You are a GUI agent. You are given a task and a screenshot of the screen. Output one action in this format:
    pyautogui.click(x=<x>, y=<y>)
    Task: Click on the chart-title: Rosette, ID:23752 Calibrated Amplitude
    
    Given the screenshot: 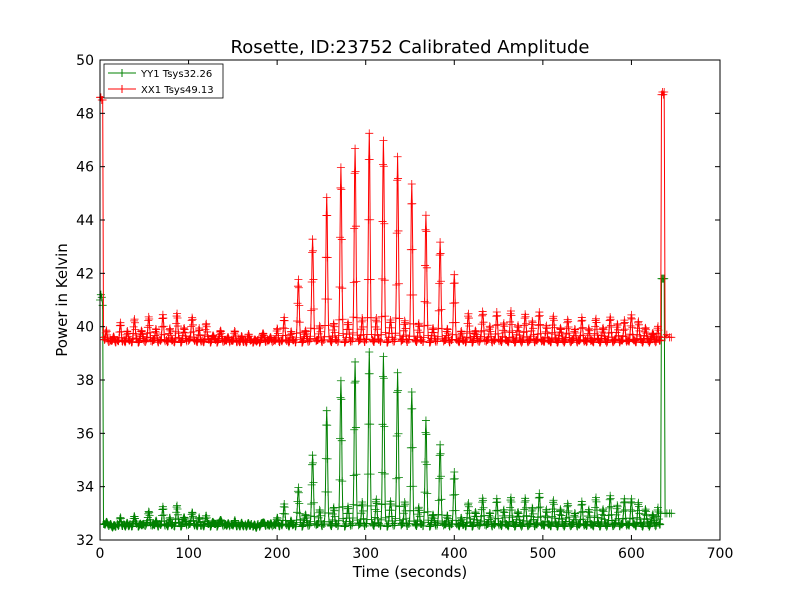 What is the action you would take?
    pyautogui.click(x=410, y=47)
    